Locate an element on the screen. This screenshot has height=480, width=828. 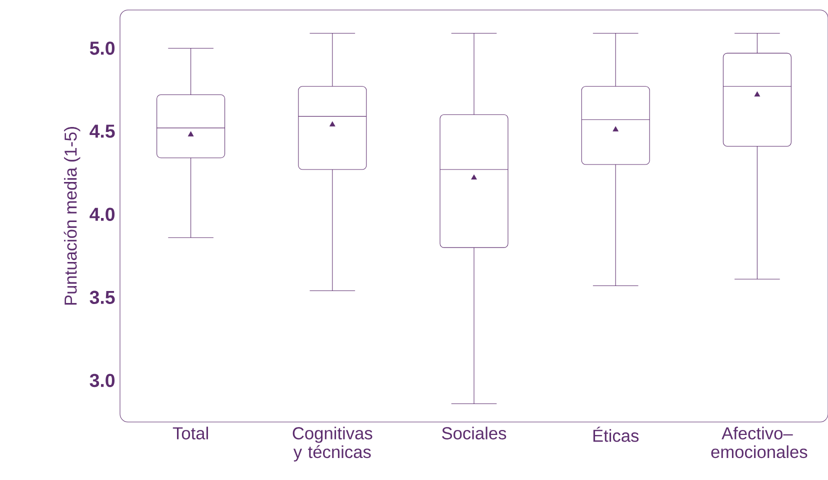
x-tick-label: Cognitivas y técnicas is located at coordinates (332, 444).